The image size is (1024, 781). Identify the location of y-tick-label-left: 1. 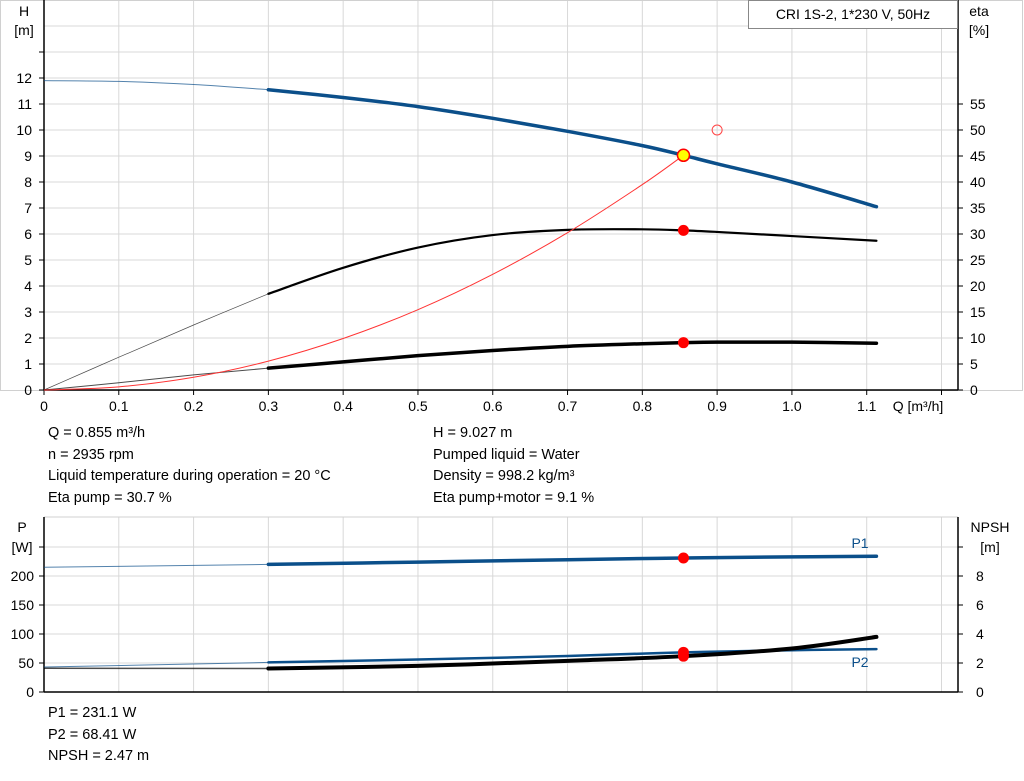
(28, 364).